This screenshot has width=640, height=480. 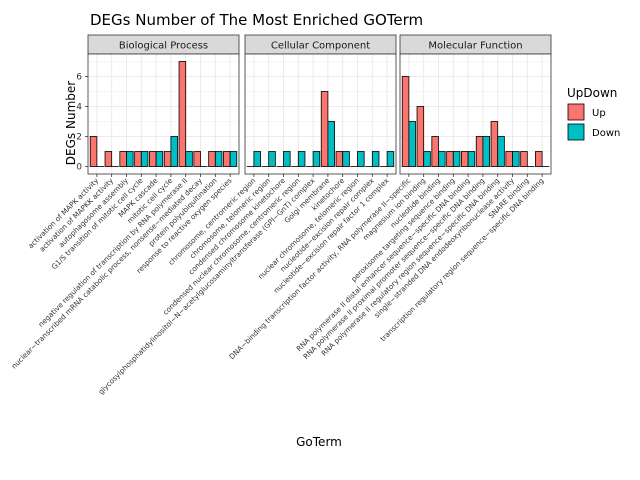 I want to click on bar-up-nucleotide-binding, so click(x=435, y=151).